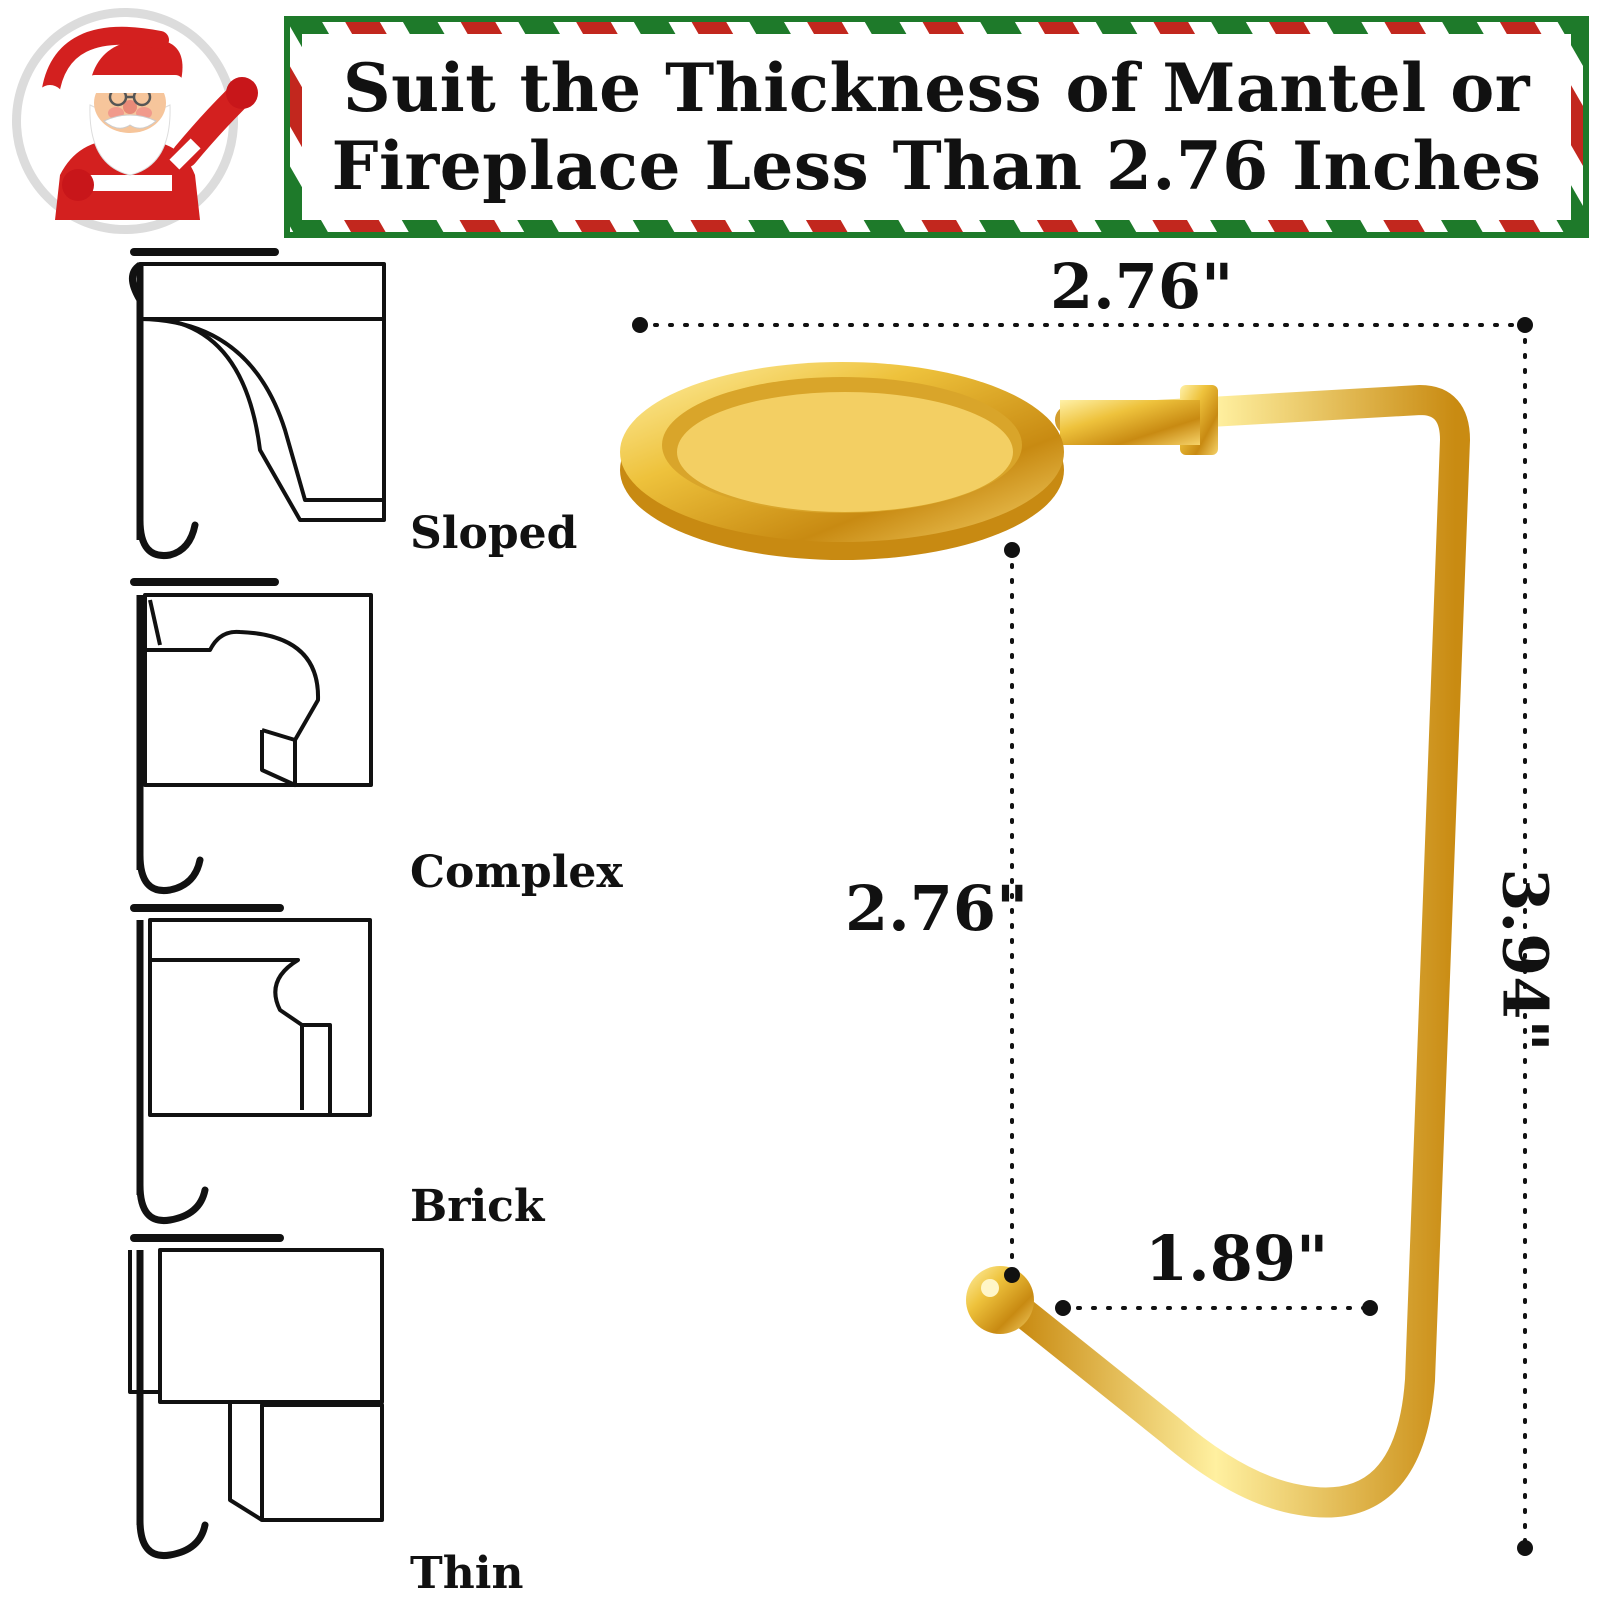  Describe the element at coordinates (494, 533) in the screenshot. I see `label-sloped: Sloped` at that location.